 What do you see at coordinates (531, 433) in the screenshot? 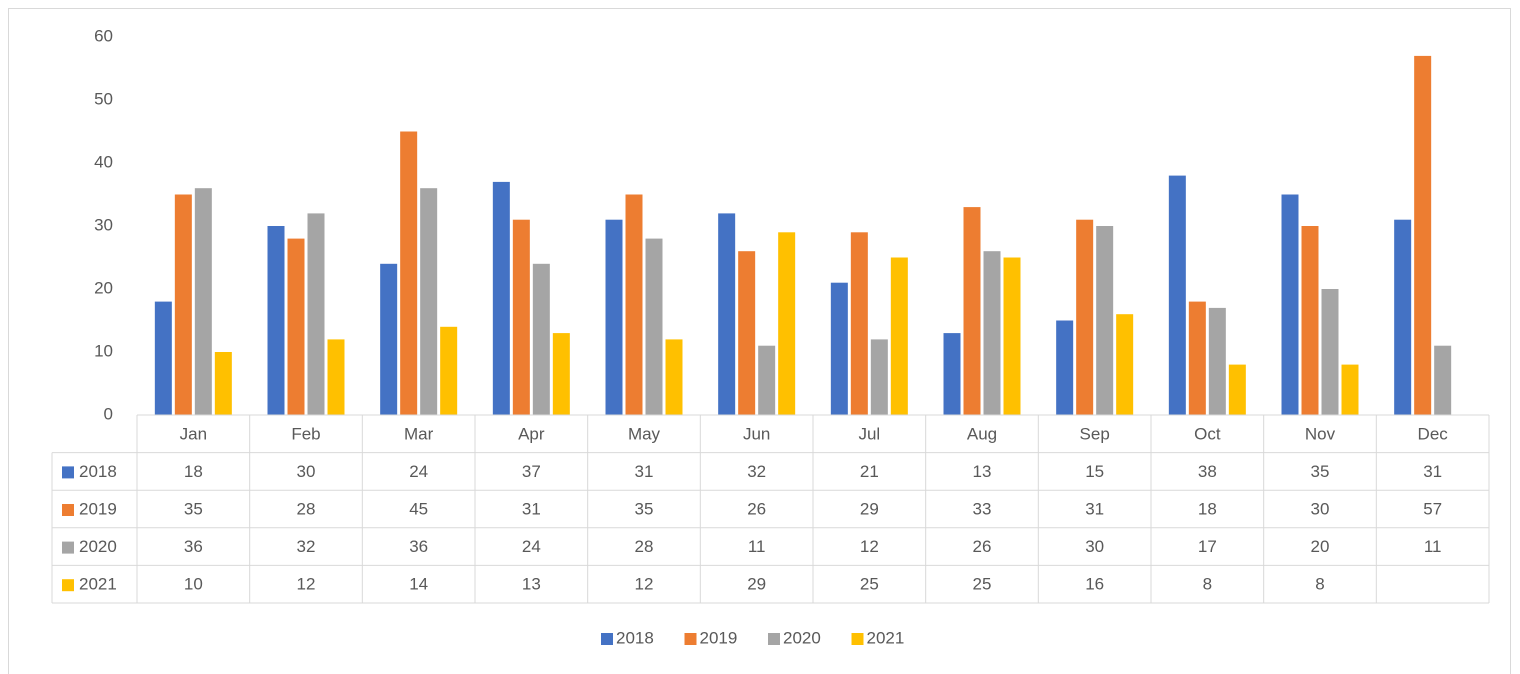
I see `x-tick-label: Apr` at bounding box center [531, 433].